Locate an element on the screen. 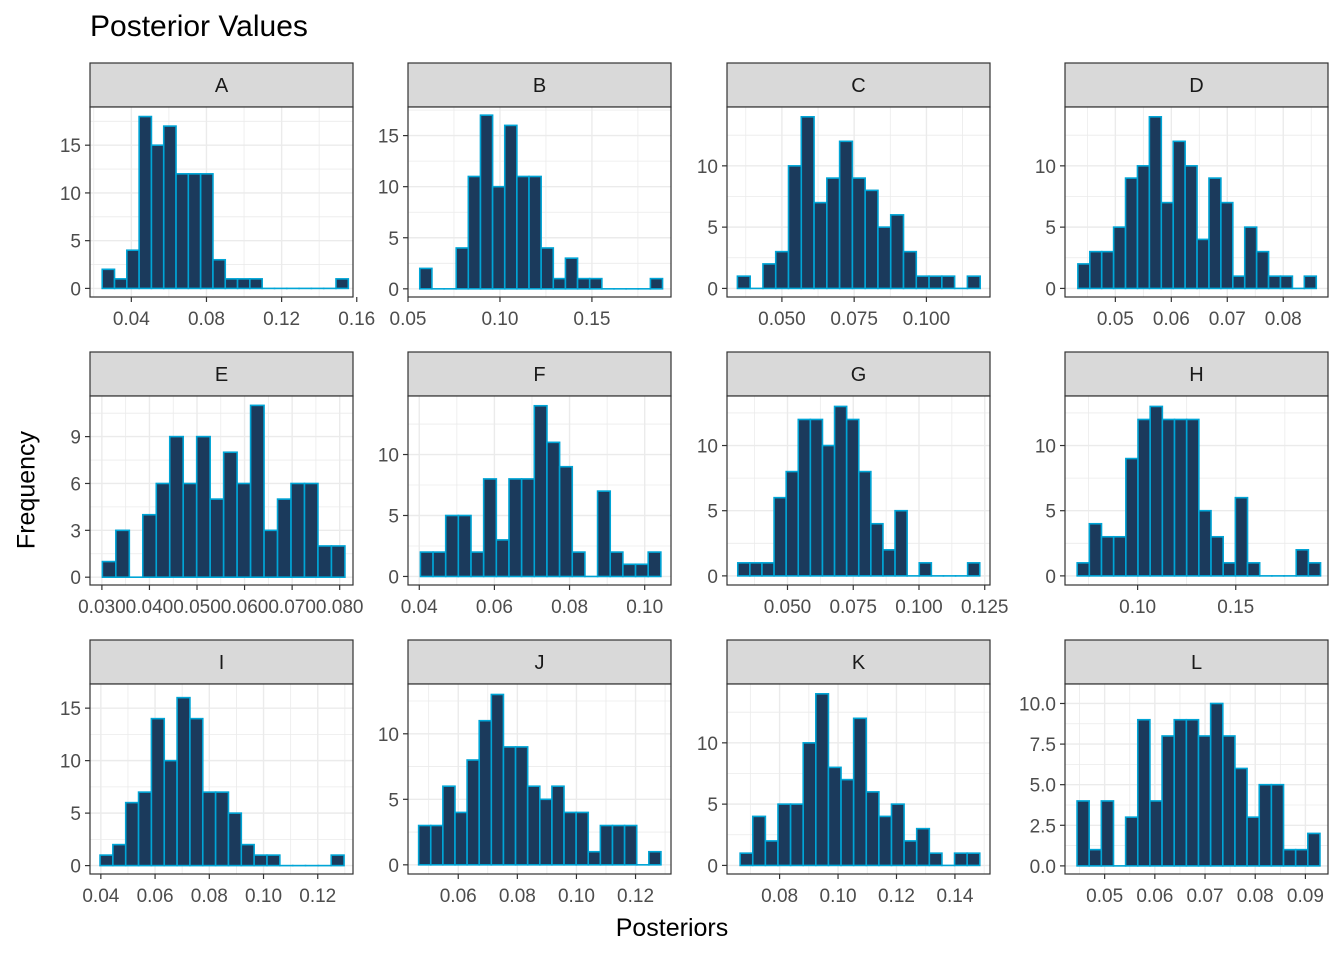 This screenshot has height=960, width=1344. x-tick-label: 0.05 is located at coordinates (408, 319).